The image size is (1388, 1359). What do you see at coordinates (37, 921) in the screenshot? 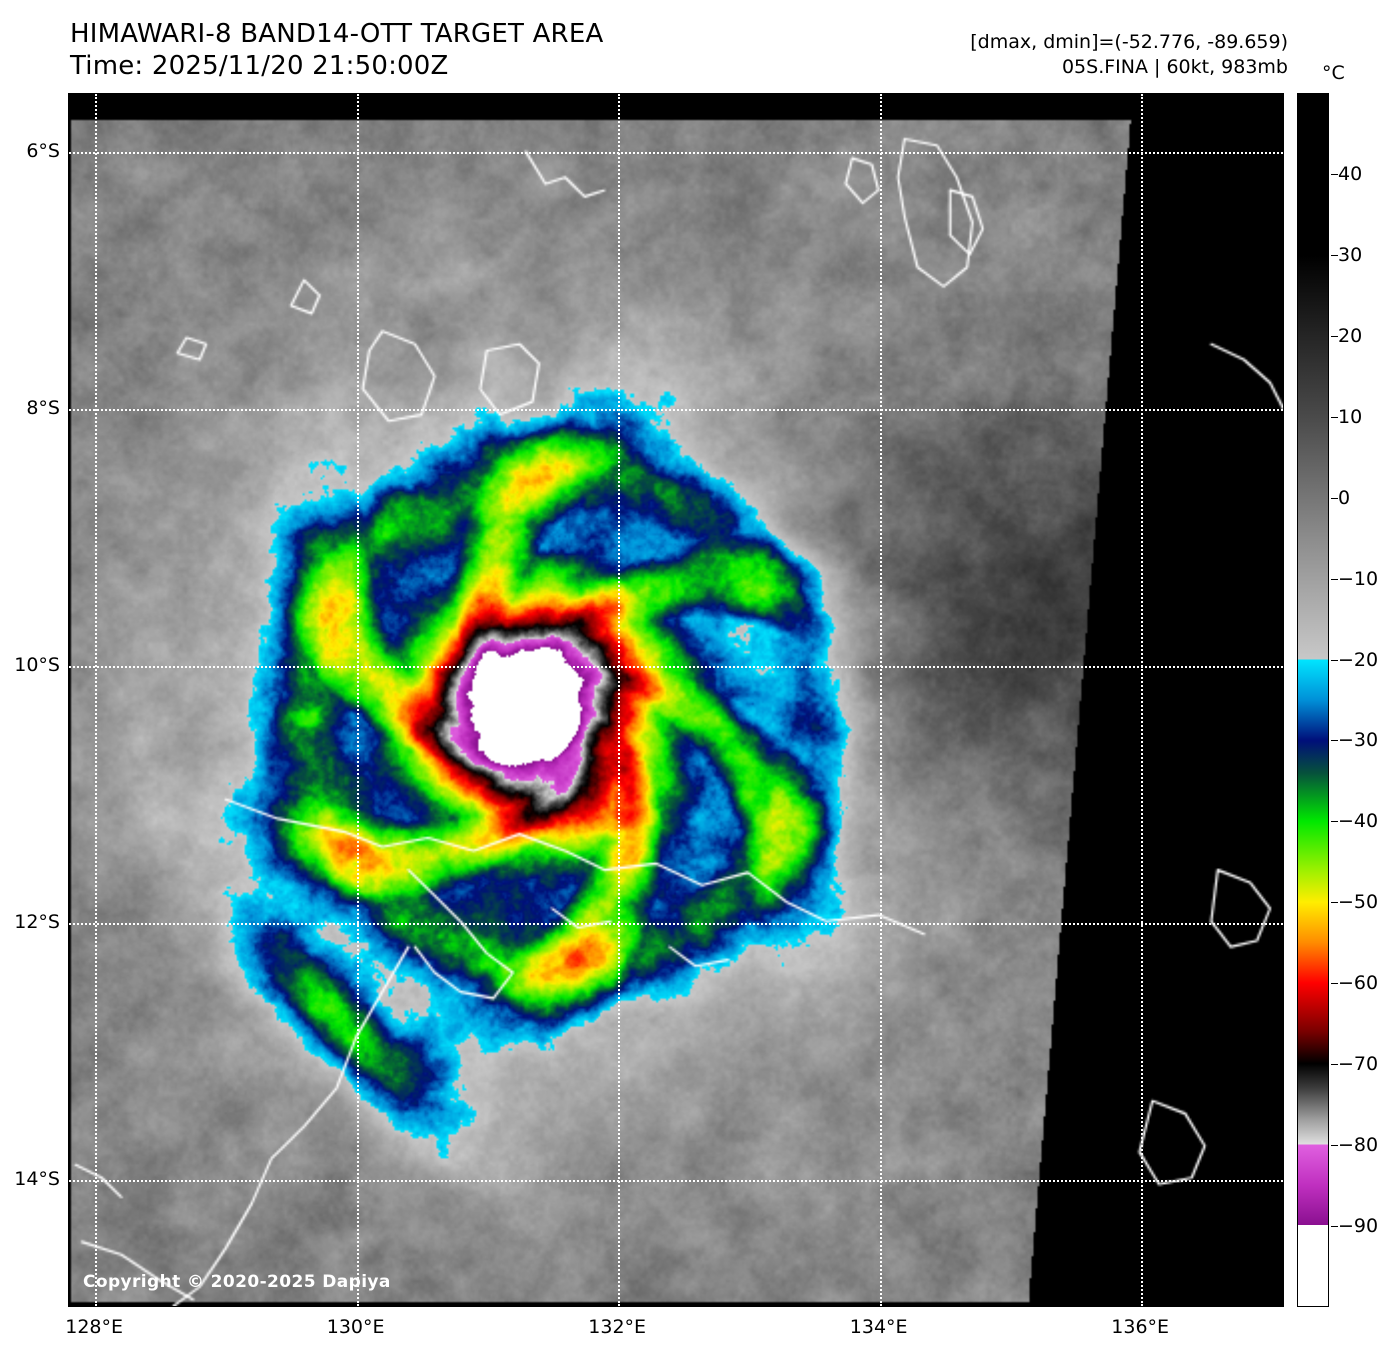
I see `lat-tick-label-12: 12°S` at bounding box center [37, 921].